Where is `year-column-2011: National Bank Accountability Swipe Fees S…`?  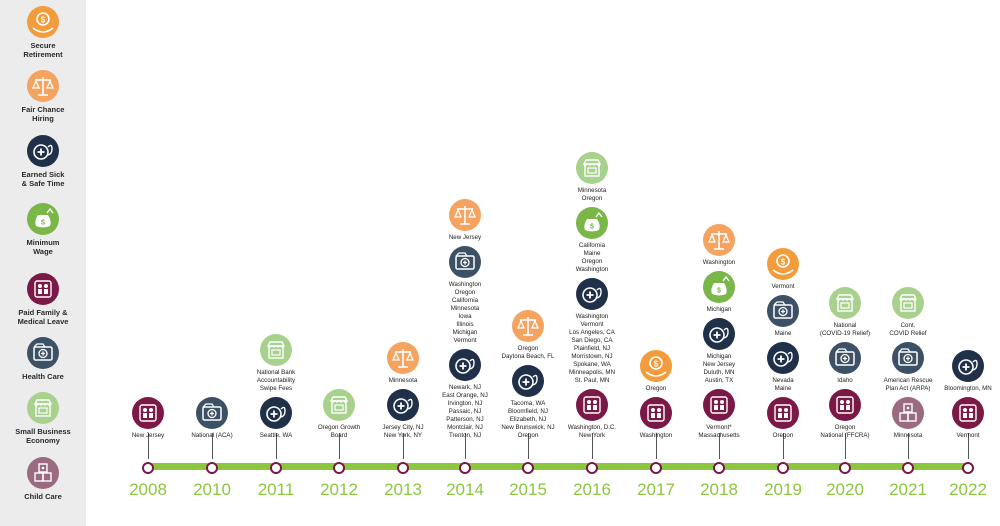
year-column-2011: National Bank Accountability Swipe Fees S… is located at coordinates (276, 385).